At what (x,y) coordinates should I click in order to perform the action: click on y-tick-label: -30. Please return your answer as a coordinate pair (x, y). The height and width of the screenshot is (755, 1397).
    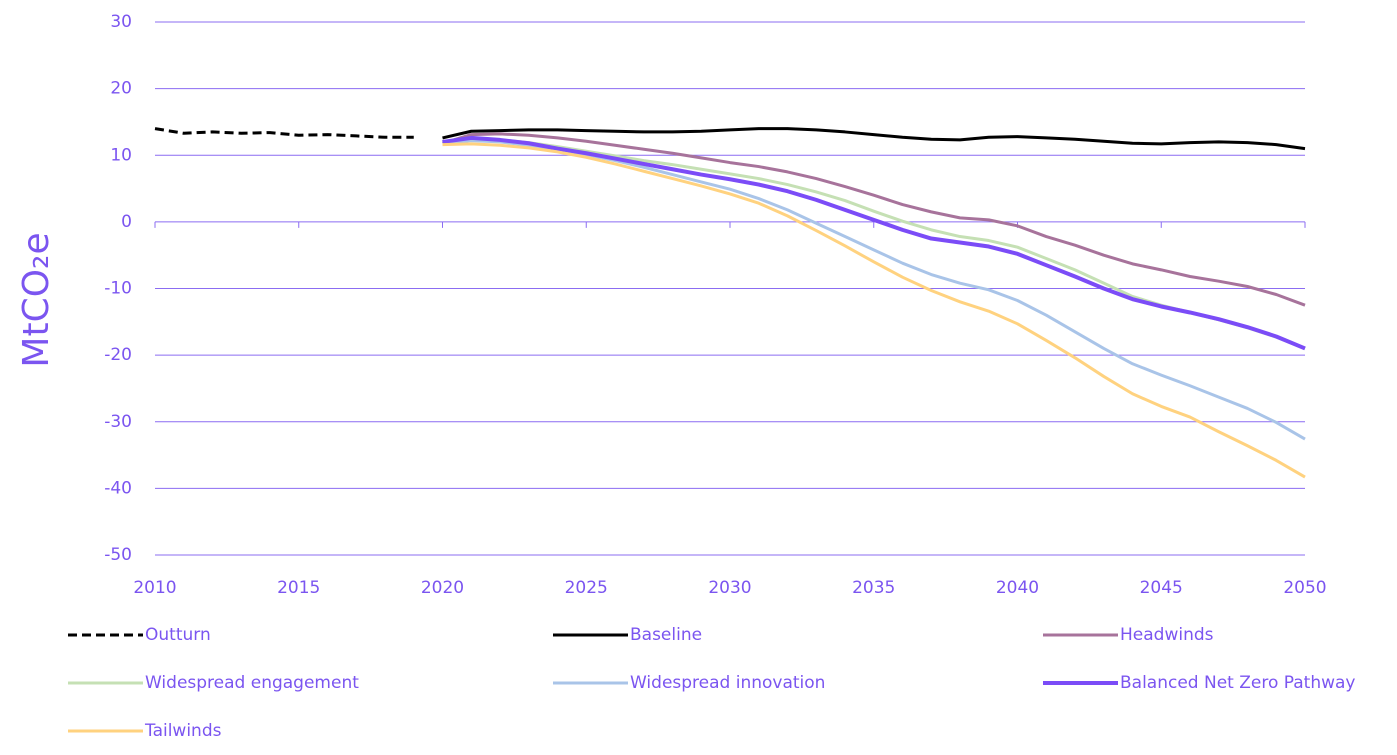
    Looking at the image, I should click on (118, 422).